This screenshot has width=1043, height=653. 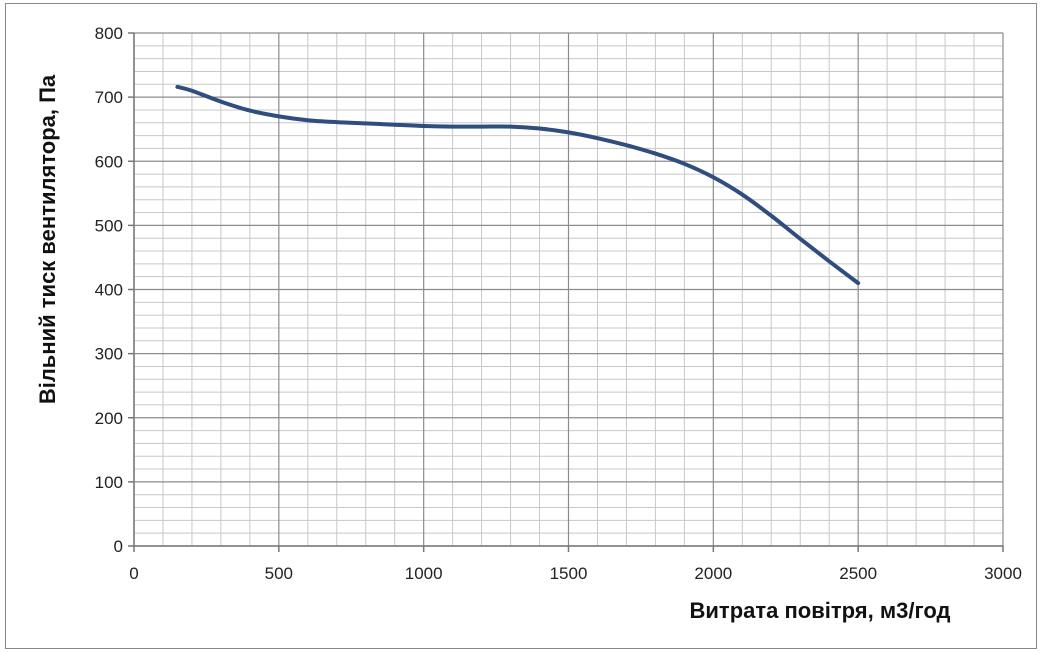 What do you see at coordinates (569, 573) in the screenshot?
I see `x-tick-label: 1500` at bounding box center [569, 573].